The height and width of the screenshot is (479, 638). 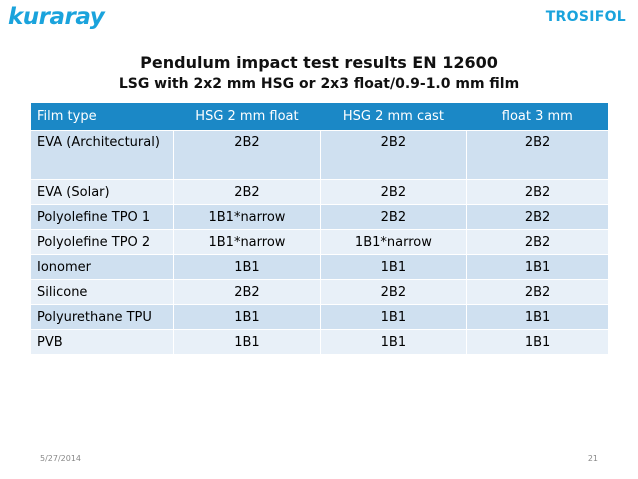 I want to click on table-row: EVA (Architectural) 2B2 2B2 2B2, so click(x=319, y=155).